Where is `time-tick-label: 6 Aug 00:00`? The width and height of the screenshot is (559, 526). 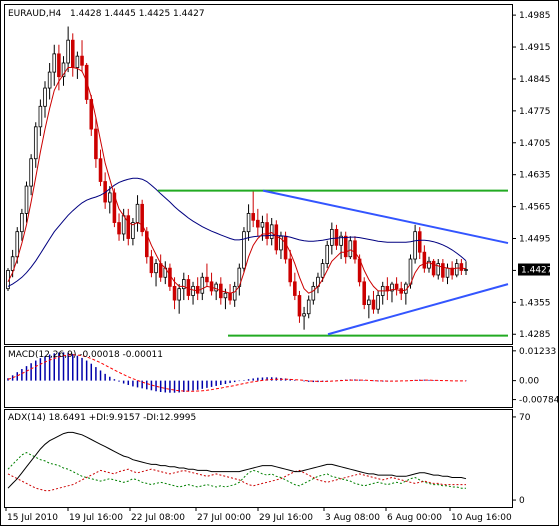
time-tick-label: 6 Aug 00:00 is located at coordinates (414, 518).